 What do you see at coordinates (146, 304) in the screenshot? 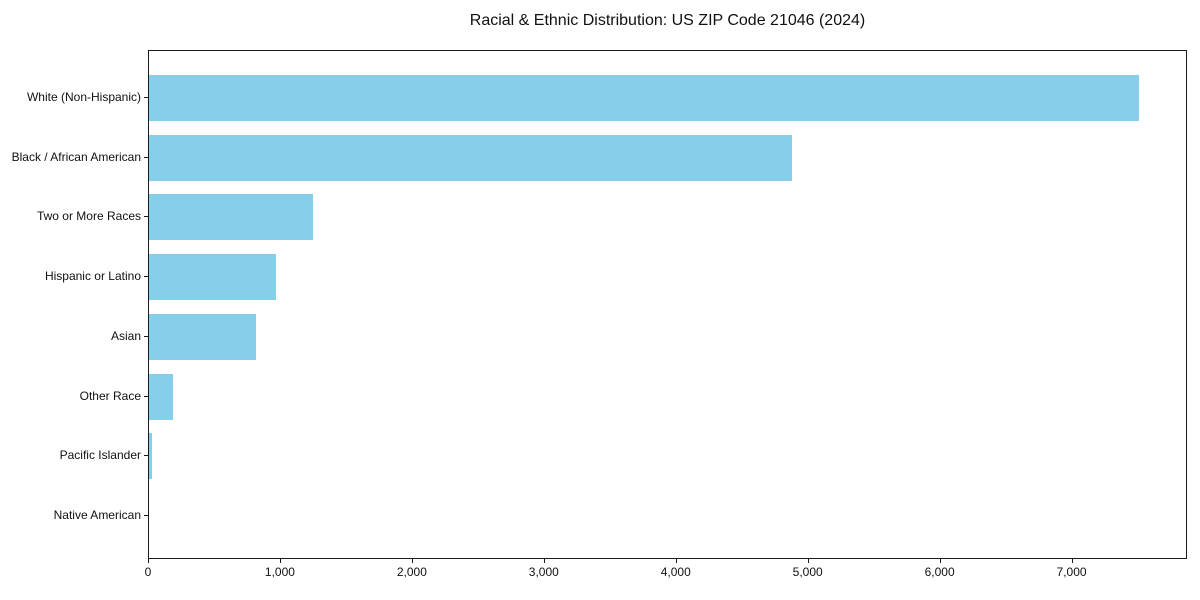
I see `y-axis-ticks` at bounding box center [146, 304].